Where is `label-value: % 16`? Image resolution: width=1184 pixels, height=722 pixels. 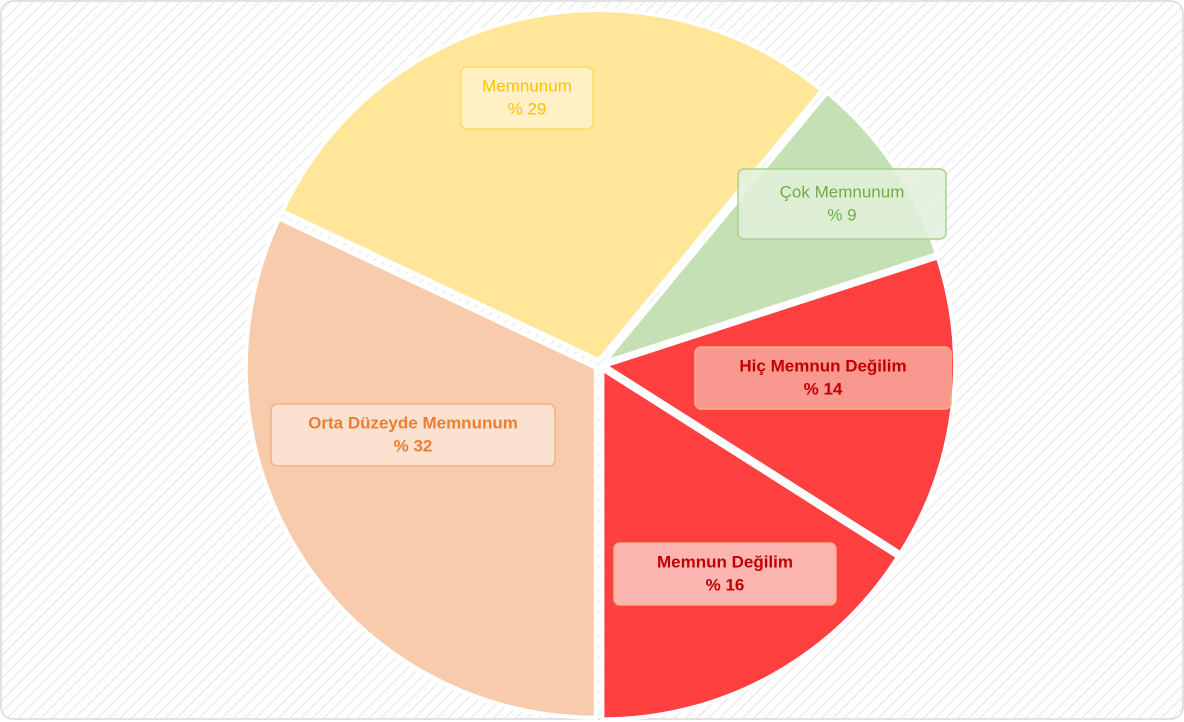 label-value: % 16 is located at coordinates (725, 584).